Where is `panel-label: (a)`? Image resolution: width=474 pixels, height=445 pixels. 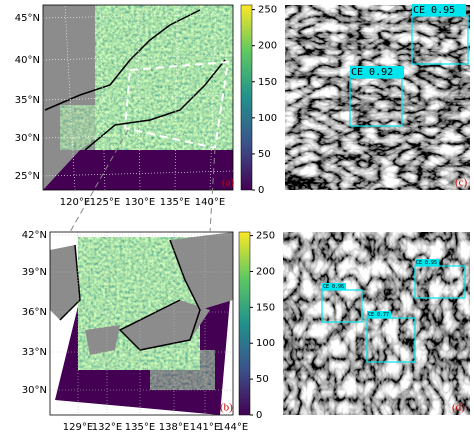 panel-label: (a) is located at coordinates (228, 183).